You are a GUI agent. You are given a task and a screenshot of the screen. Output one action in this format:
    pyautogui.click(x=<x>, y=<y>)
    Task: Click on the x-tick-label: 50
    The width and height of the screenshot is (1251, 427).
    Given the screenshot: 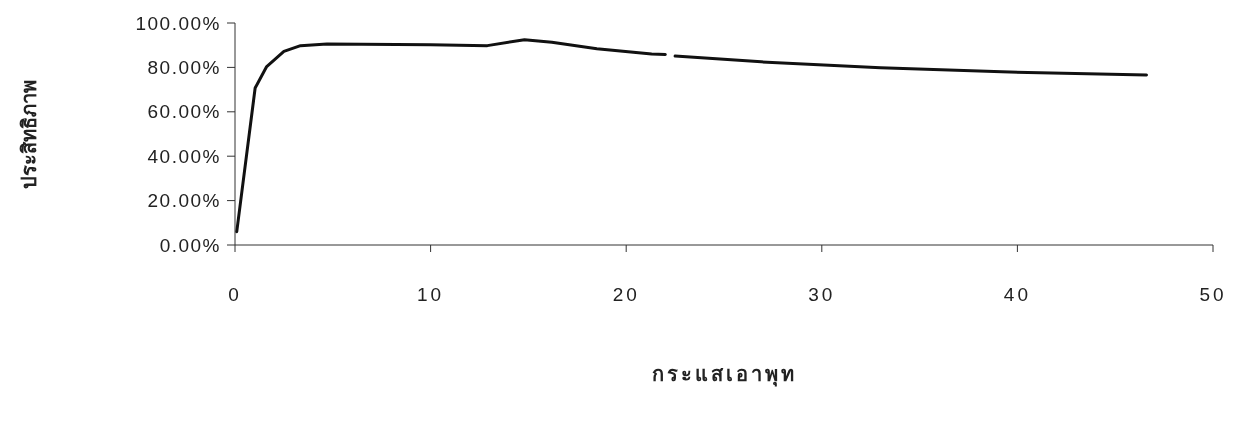 What is the action you would take?
    pyautogui.click(x=1213, y=294)
    